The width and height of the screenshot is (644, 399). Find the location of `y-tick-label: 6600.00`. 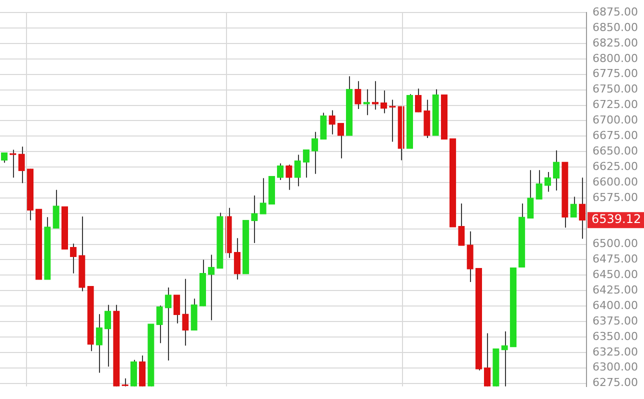

y-tick-label: 6600.00 is located at coordinates (615, 181).